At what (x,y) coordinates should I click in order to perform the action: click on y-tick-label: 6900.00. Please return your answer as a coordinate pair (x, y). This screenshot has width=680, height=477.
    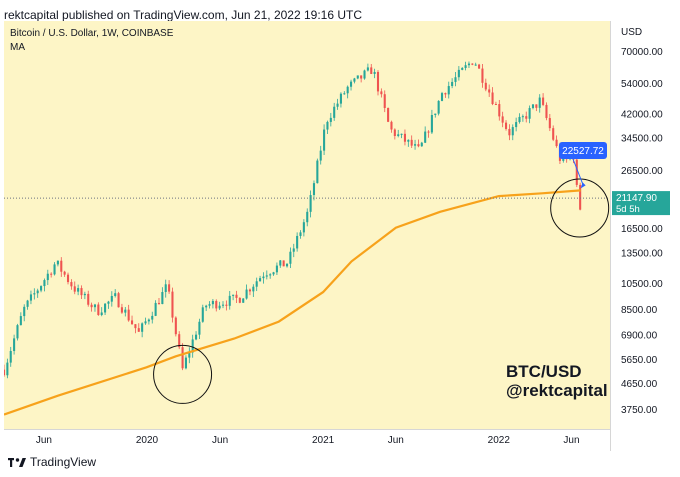
    Looking at the image, I should click on (639, 336).